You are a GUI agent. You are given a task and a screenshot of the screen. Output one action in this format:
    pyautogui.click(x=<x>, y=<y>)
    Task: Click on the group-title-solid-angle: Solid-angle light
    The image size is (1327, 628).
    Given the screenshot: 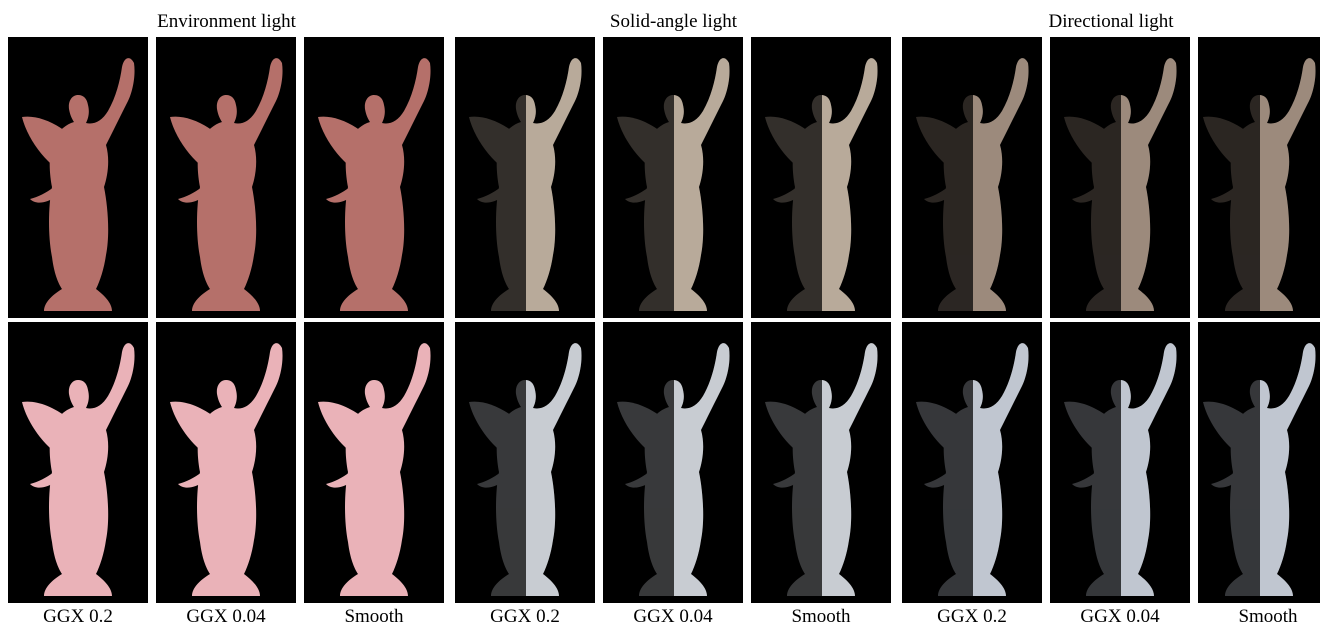 What is the action you would take?
    pyautogui.click(x=673, y=21)
    